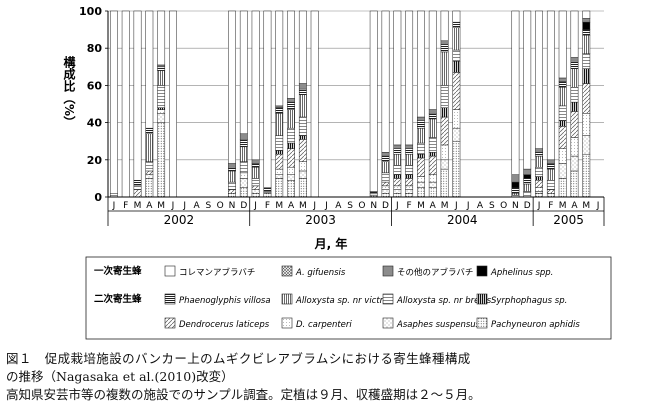  I want to click on figure-caption-line-2: の推移（Nagasaka et al.(2010)改変）, so click(120, 376).